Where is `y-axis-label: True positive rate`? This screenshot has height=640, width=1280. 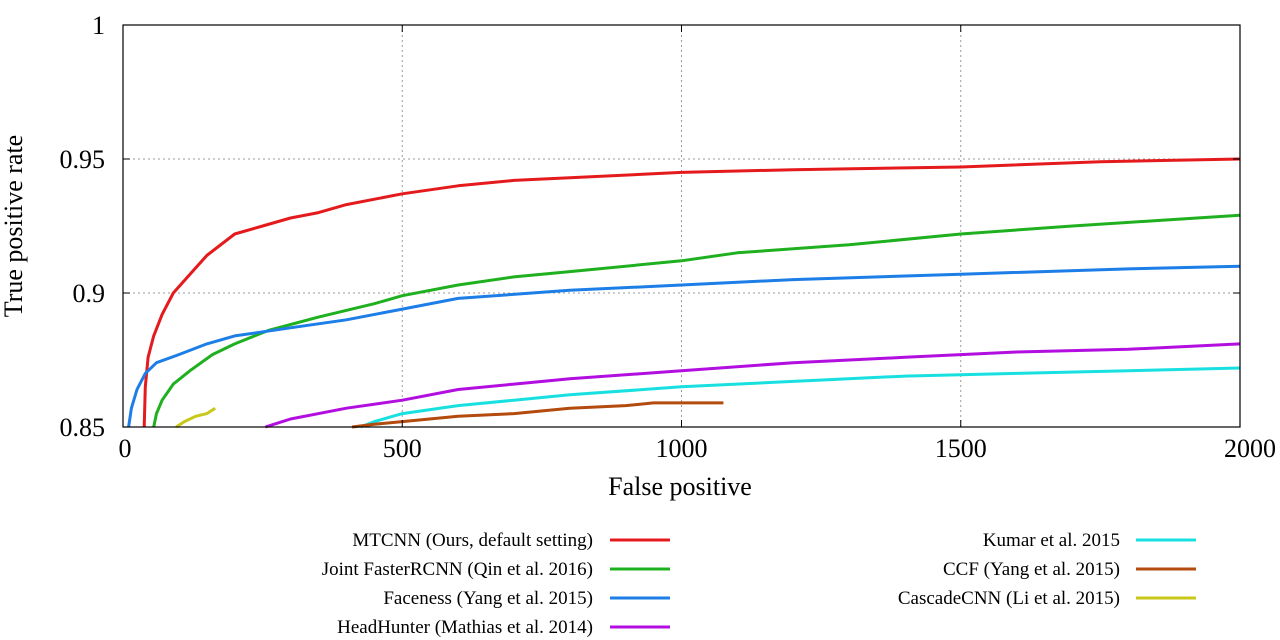
y-axis-label: True positive rate is located at coordinates (14, 226).